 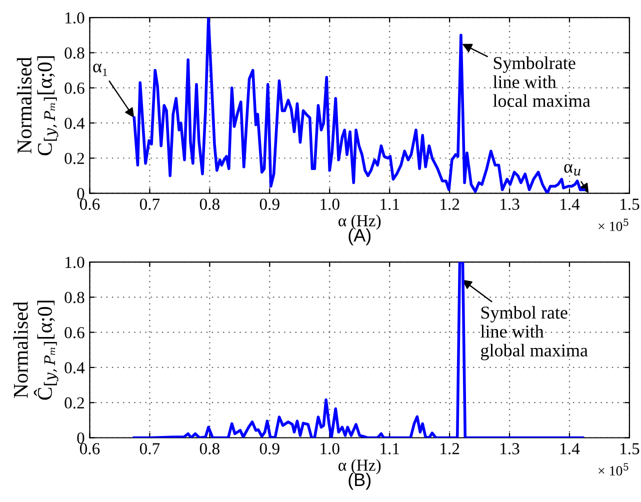 What do you see at coordinates (534, 333) in the screenshot?
I see `annotation: Symbol rate line with global maxima` at bounding box center [534, 333].